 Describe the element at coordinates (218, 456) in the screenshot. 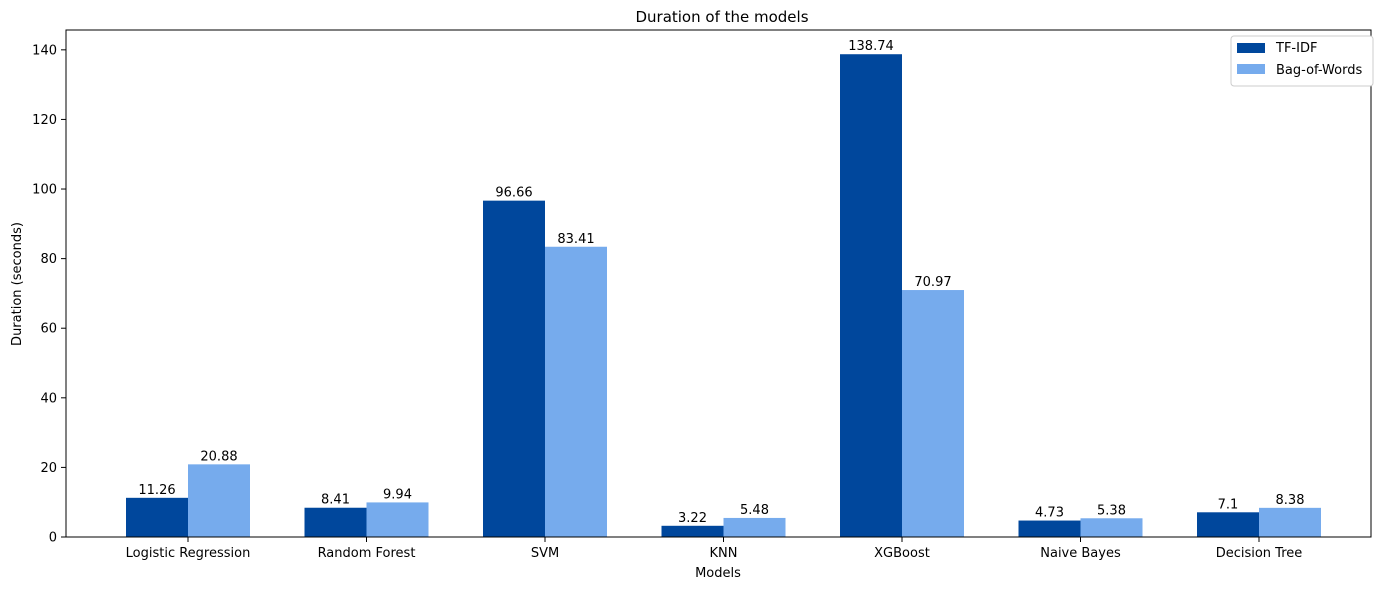

I see `bar-label-bag-of-words-logistic-regression: 20.88` at that location.